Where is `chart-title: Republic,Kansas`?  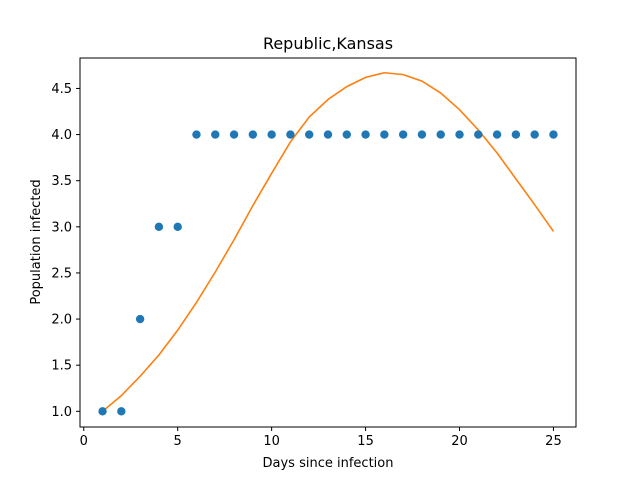
chart-title: Republic,Kansas is located at coordinates (328, 43).